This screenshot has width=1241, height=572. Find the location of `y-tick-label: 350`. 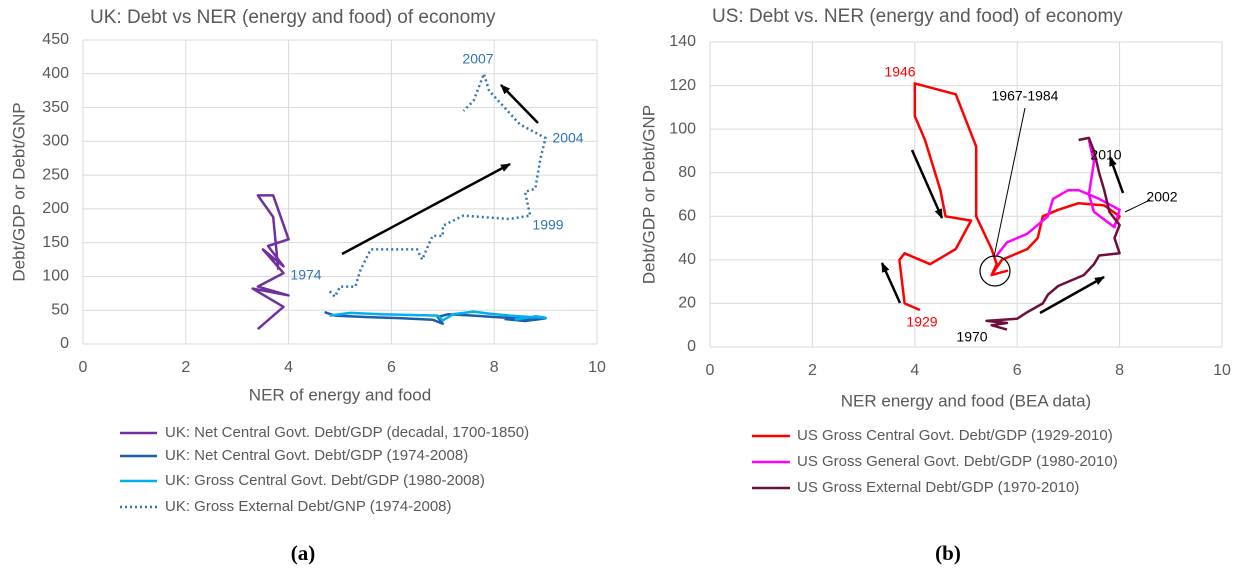

y-tick-label: 350 is located at coordinates (55, 107).